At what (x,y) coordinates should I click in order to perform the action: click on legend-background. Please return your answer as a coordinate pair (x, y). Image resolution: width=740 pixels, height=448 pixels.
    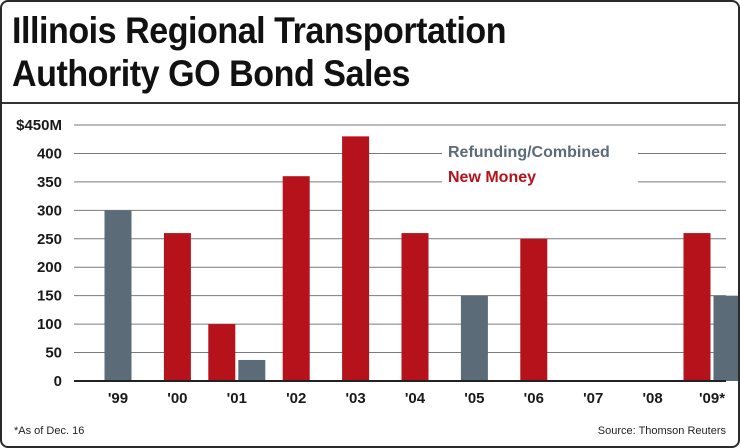
    Looking at the image, I should click on (540, 165).